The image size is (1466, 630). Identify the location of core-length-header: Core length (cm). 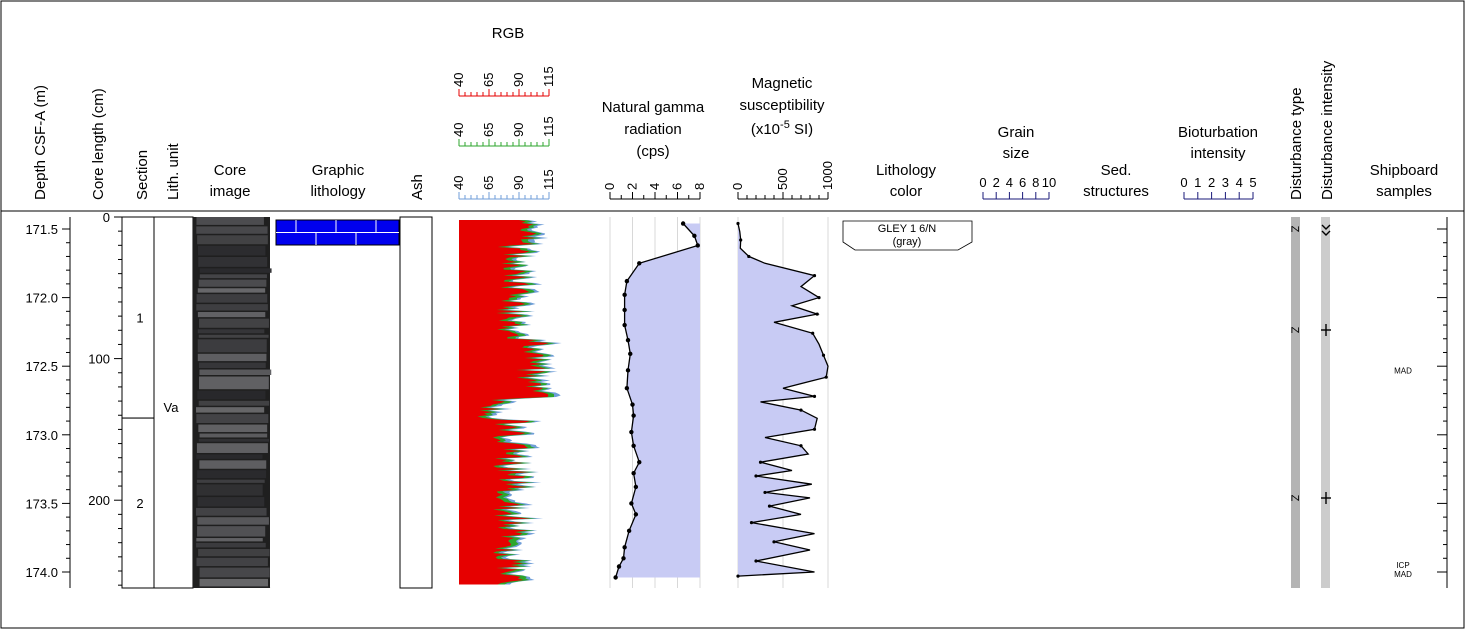
(98, 144).